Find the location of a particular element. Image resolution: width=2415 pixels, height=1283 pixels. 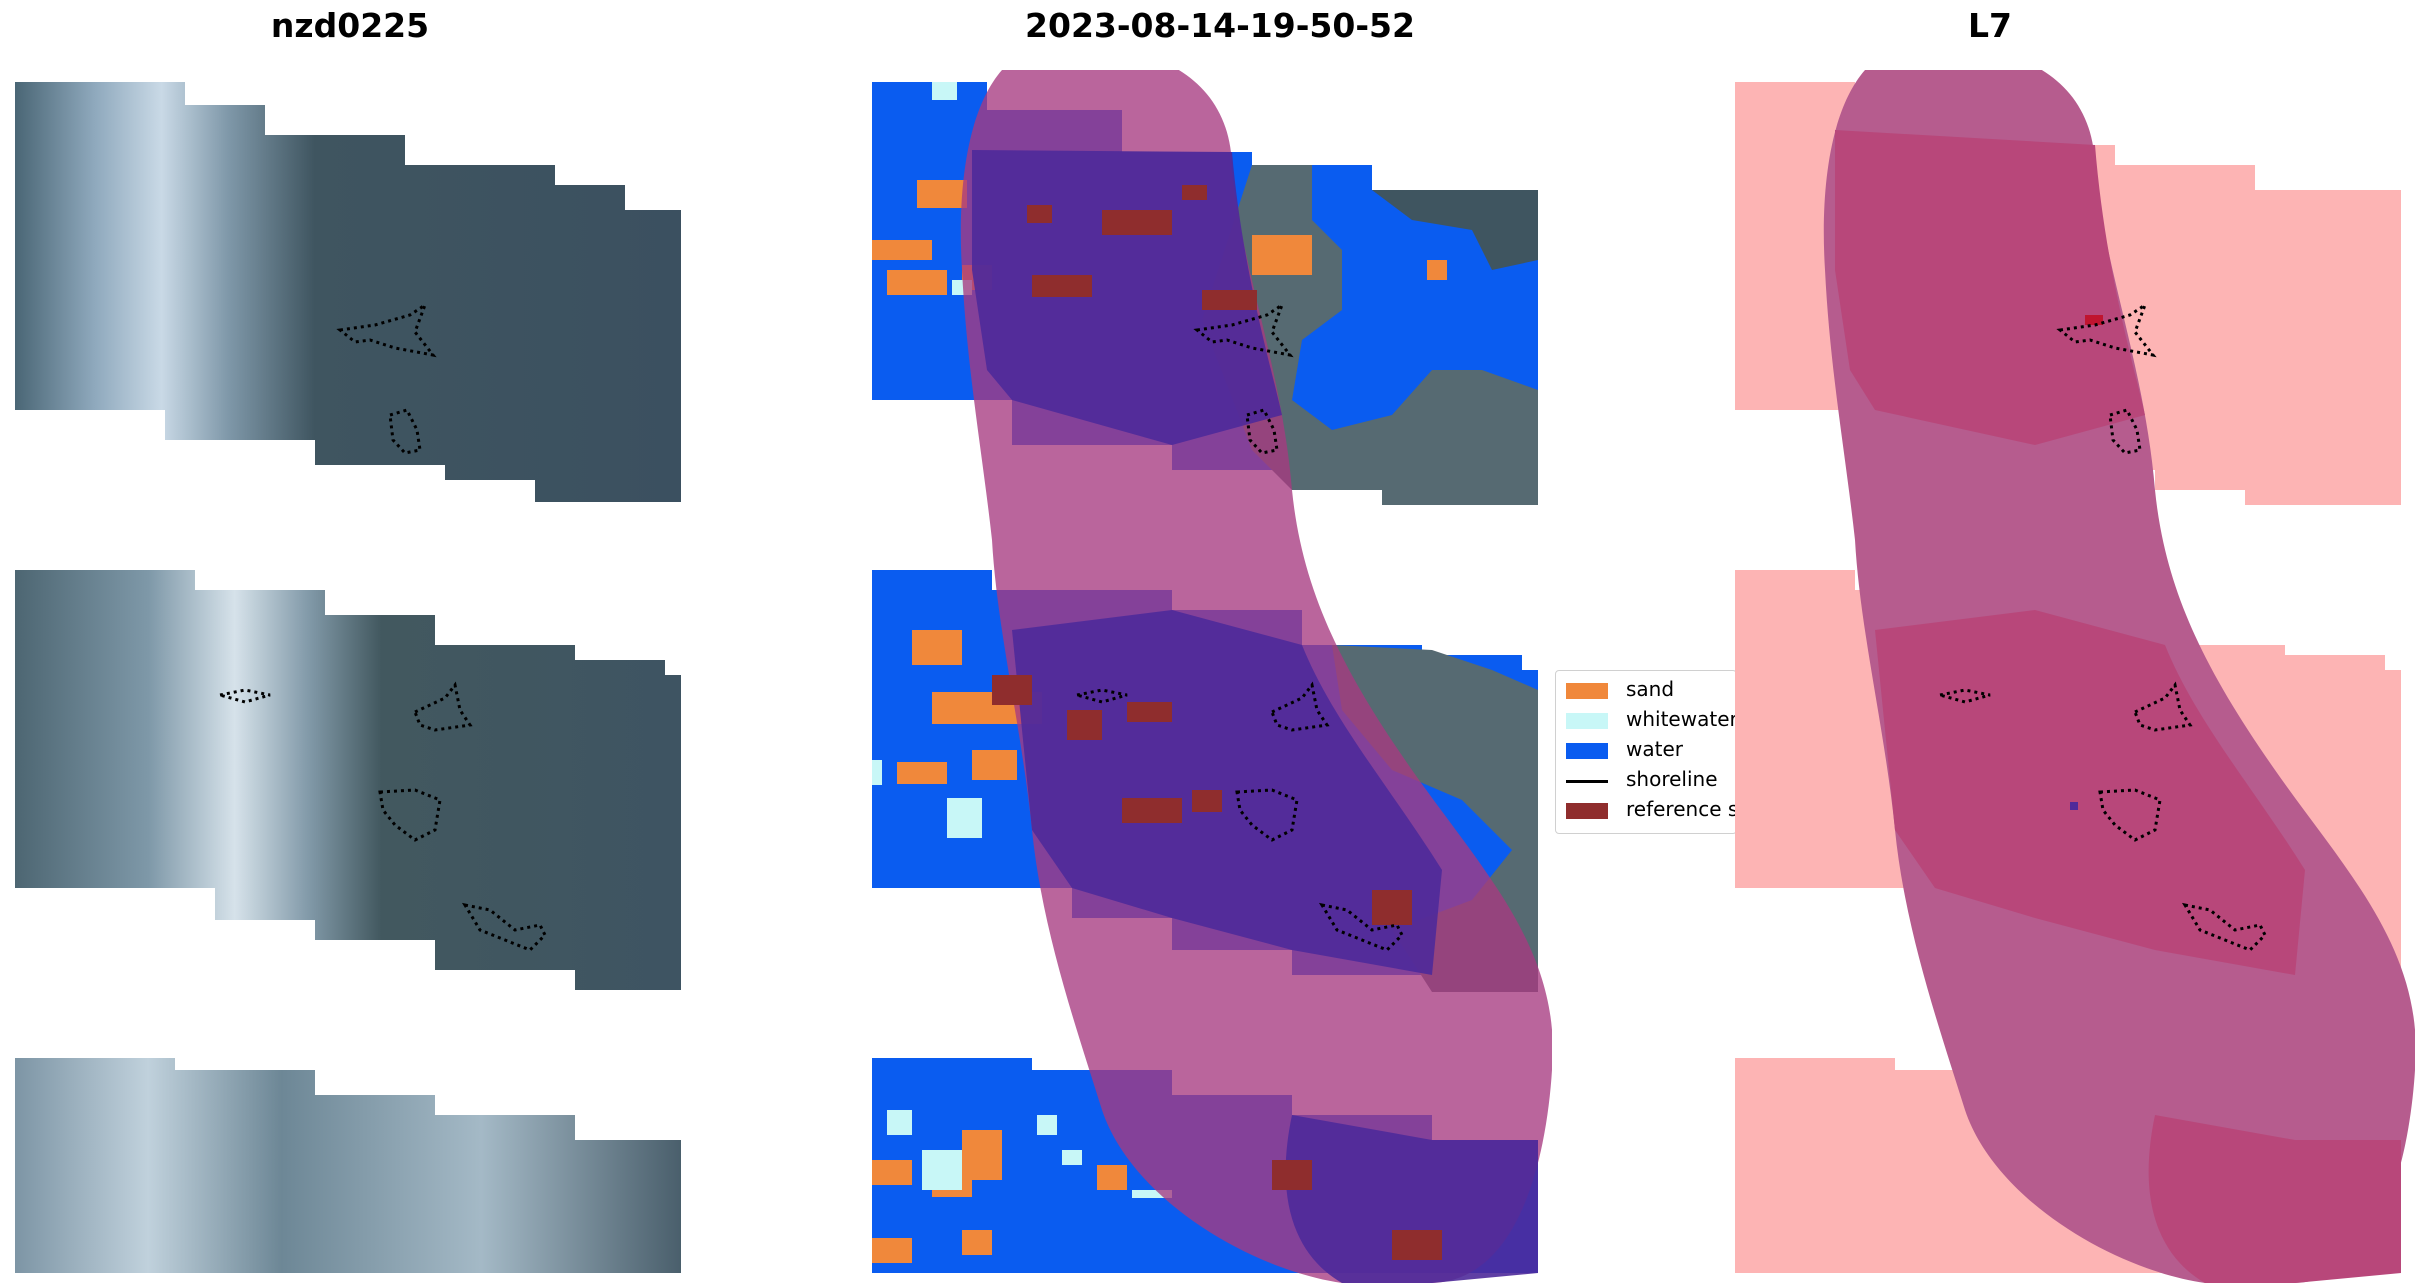

legend-label: reference shoreline is located at coordinates (1681, 809).